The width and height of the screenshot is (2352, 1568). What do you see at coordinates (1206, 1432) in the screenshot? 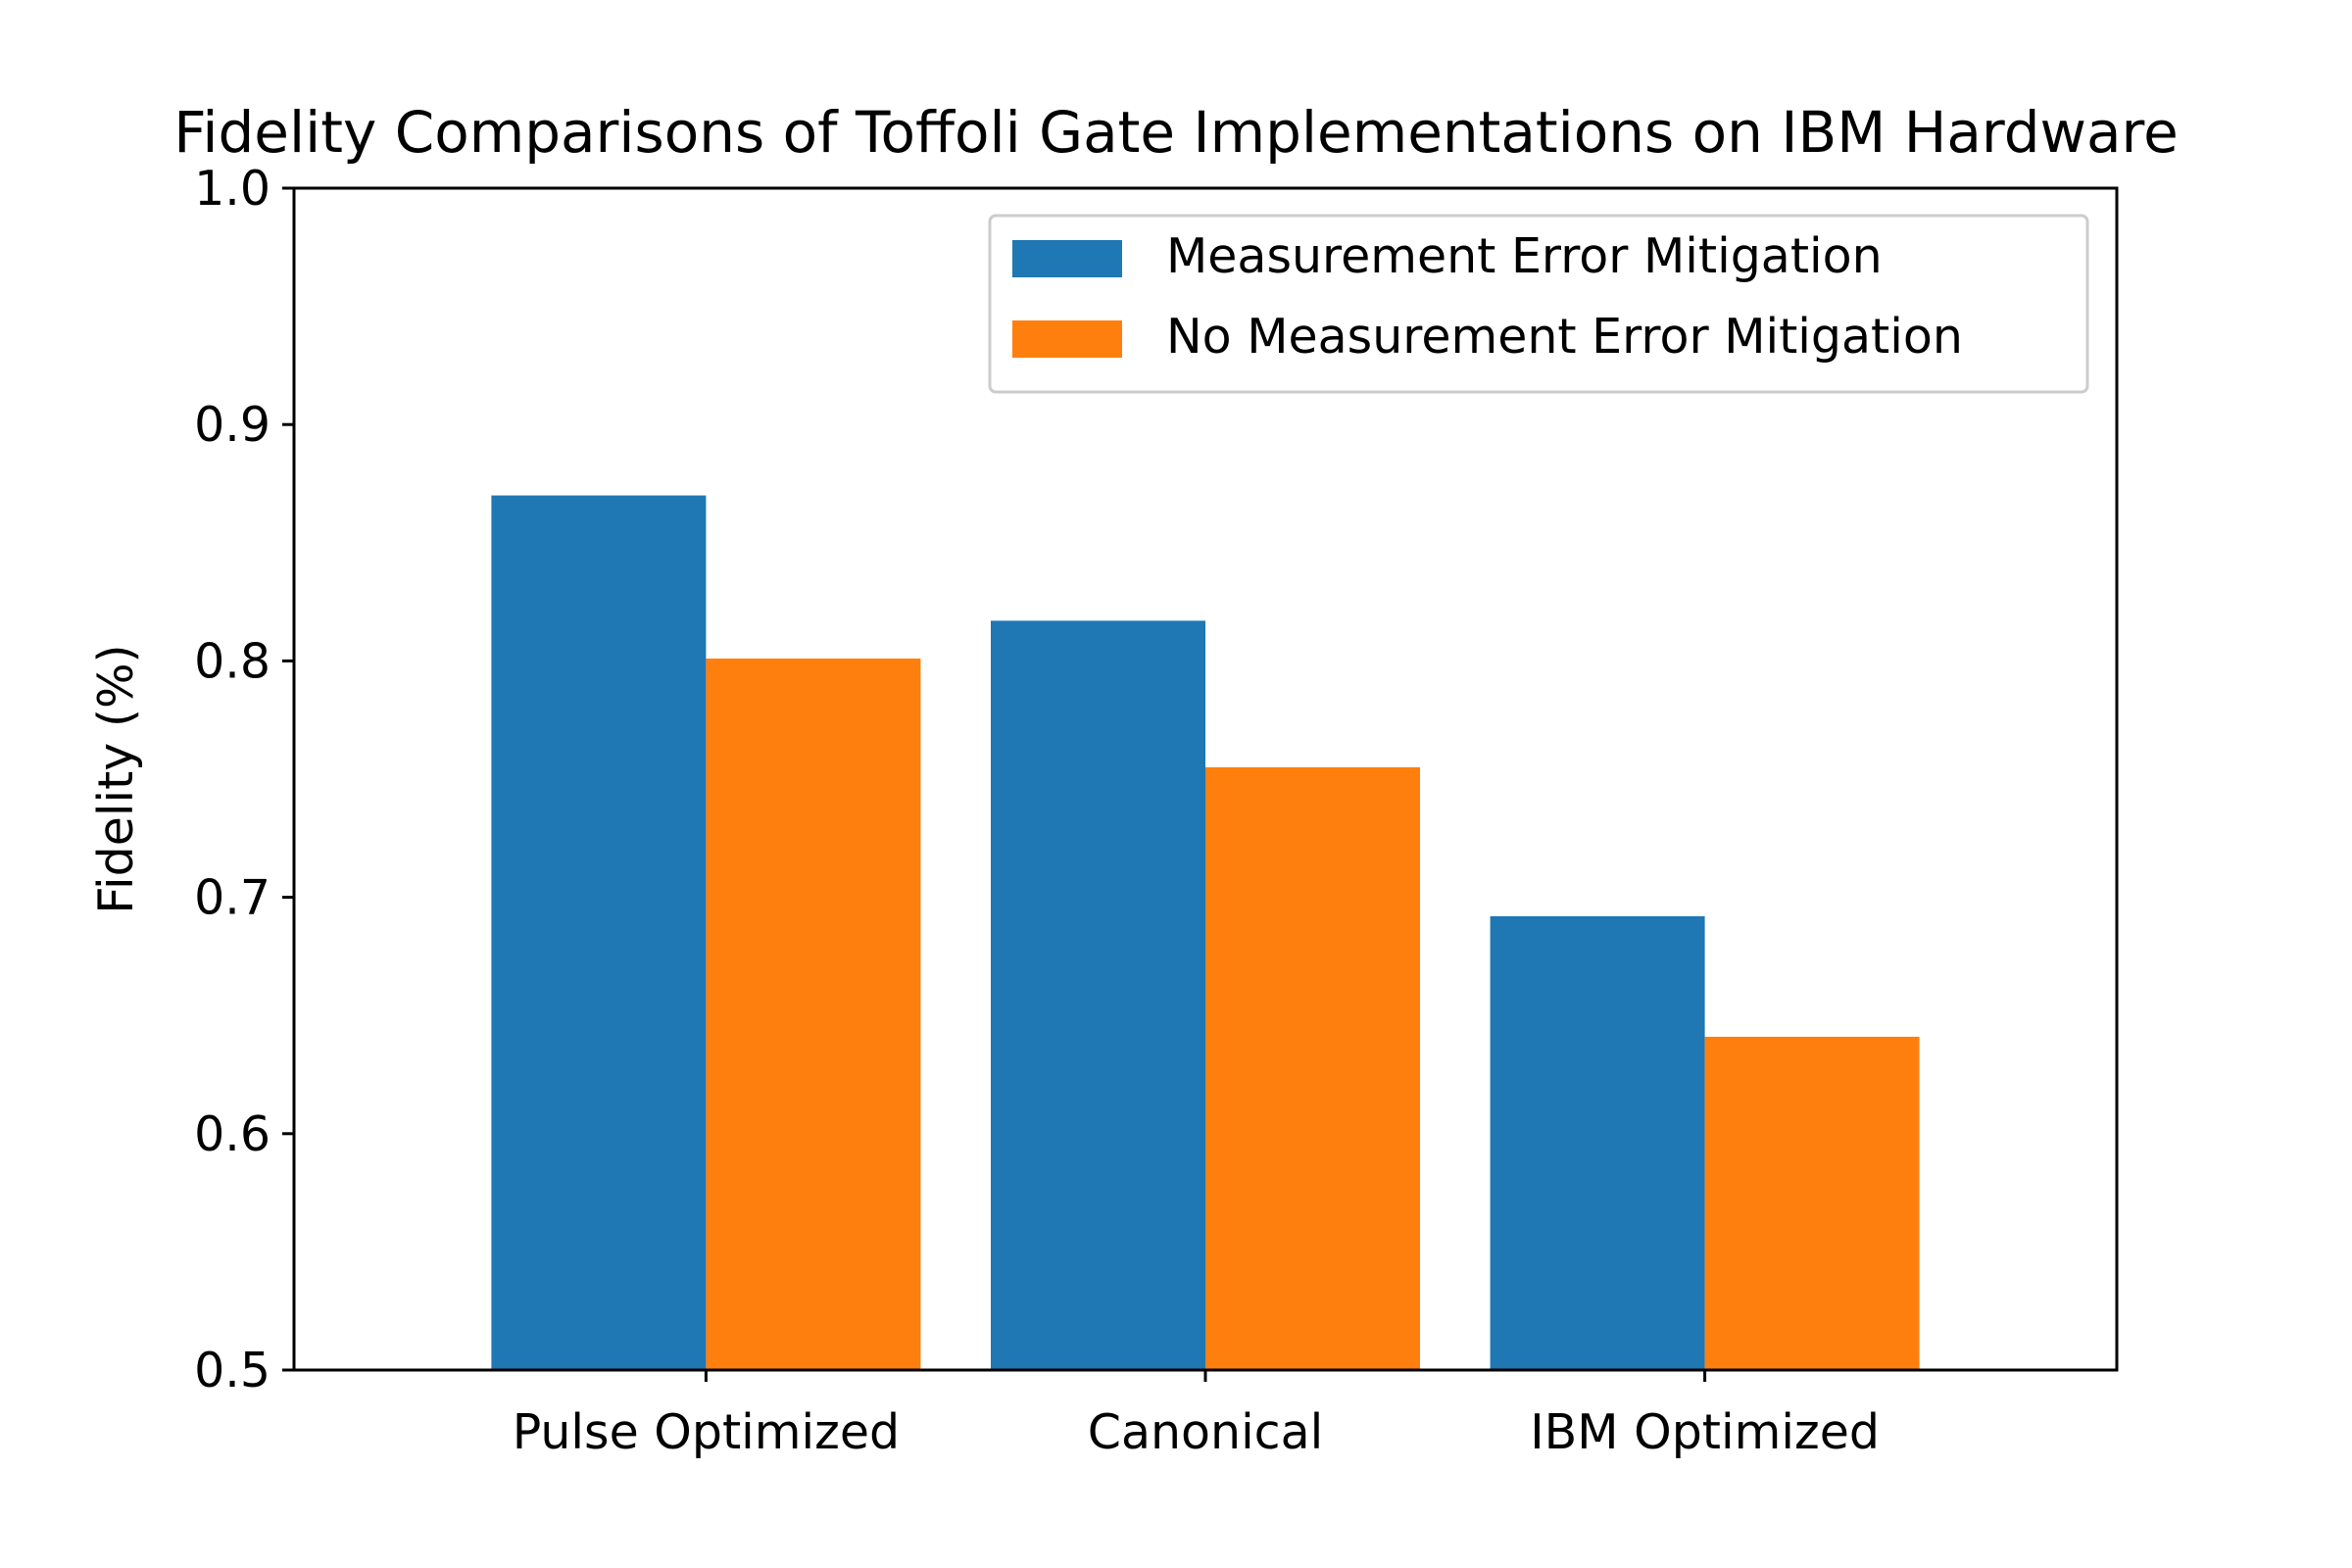
I see `x-tick-label: Canonical` at bounding box center [1206, 1432].